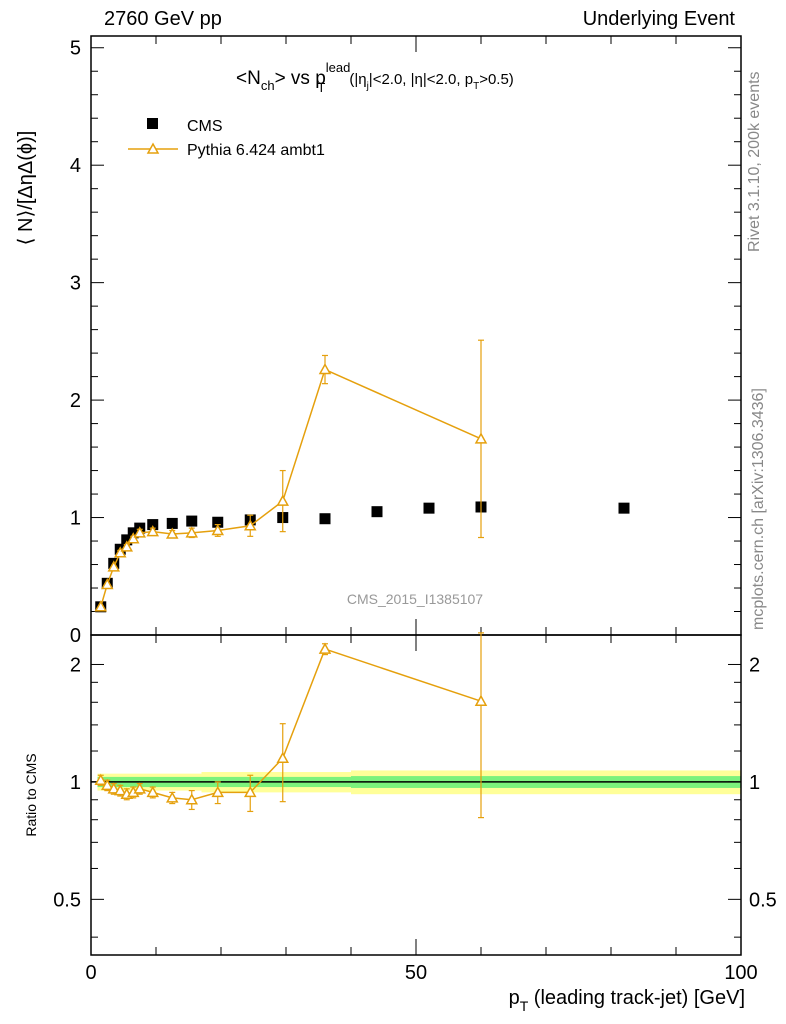 This screenshot has height=1024, width=786. What do you see at coordinates (754, 665) in the screenshot?
I see `ratio-y-tick-label-right: 2` at bounding box center [754, 665].